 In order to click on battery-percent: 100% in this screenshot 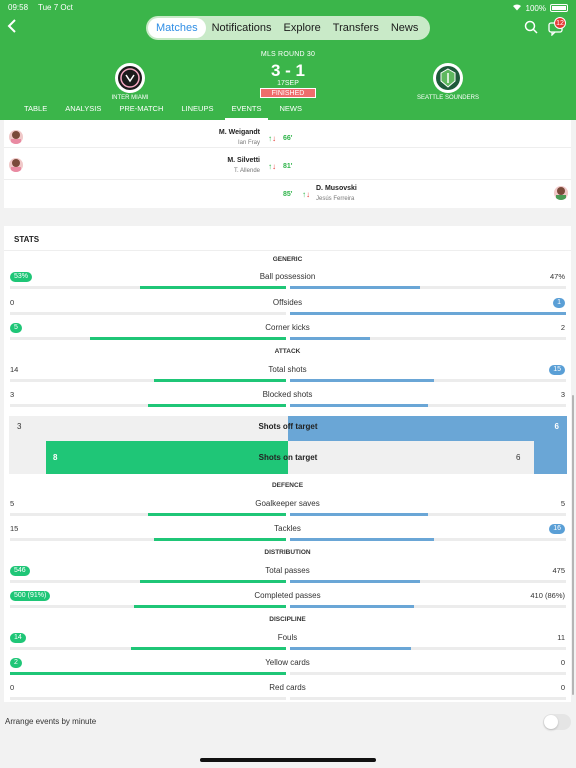, I will do `click(535, 8)`.